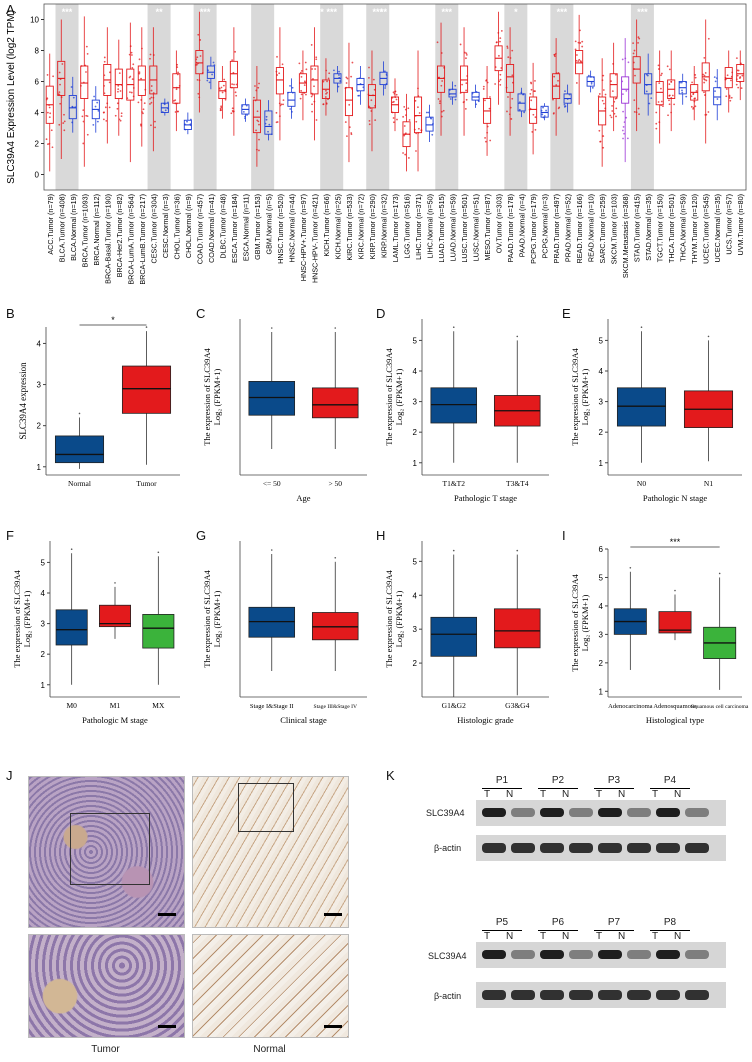 The height and width of the screenshot is (1062, 752). I want to click on x-tick-label: LUSC.Normal (n=51), so click(476, 227).